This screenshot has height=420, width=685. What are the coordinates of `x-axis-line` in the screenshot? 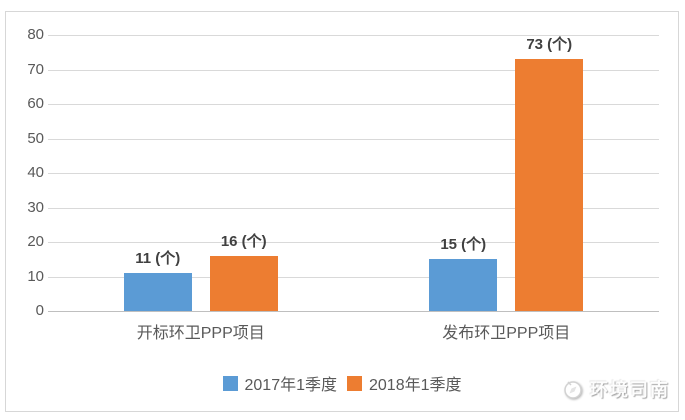 It's located at (353, 311).